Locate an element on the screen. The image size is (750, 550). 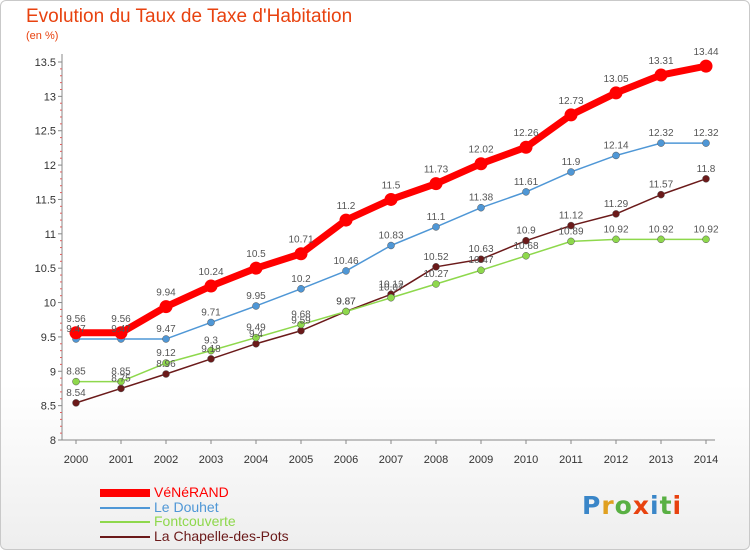
x-tick-label: 2000 is located at coordinates (76, 460).